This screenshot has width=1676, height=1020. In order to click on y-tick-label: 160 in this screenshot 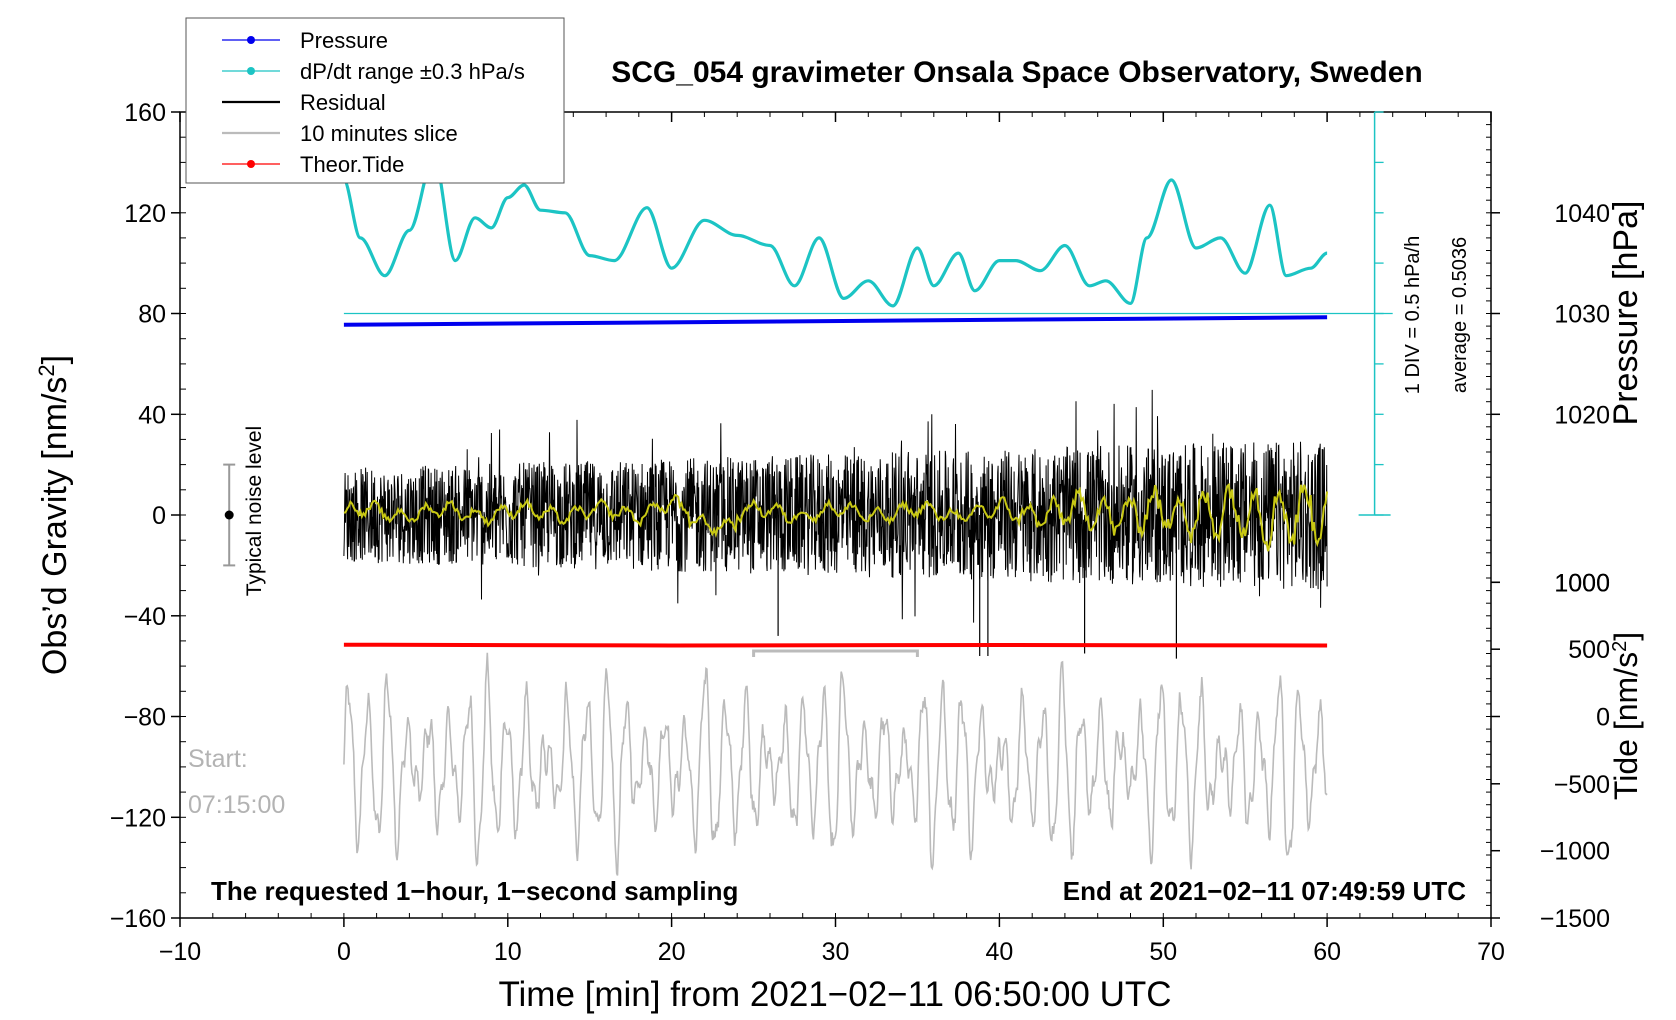, I will do `click(145, 113)`.